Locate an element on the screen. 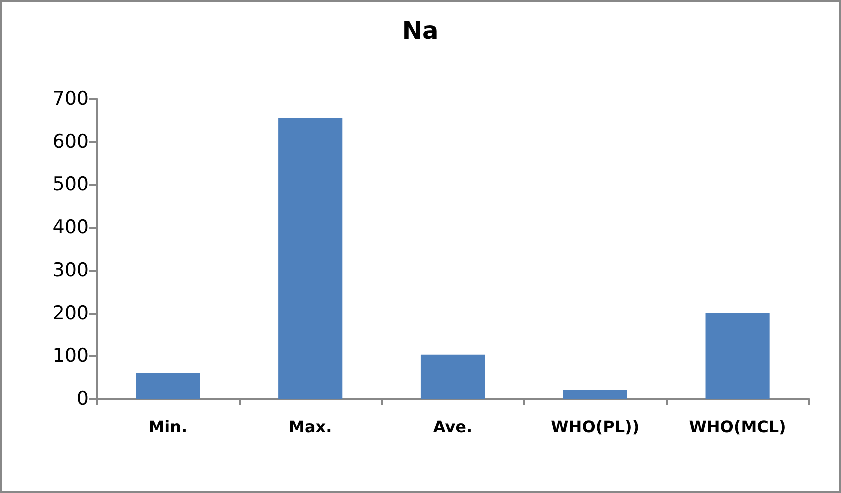 This screenshot has width=841, height=493. y-tick-label: 200 is located at coordinates (70, 313).